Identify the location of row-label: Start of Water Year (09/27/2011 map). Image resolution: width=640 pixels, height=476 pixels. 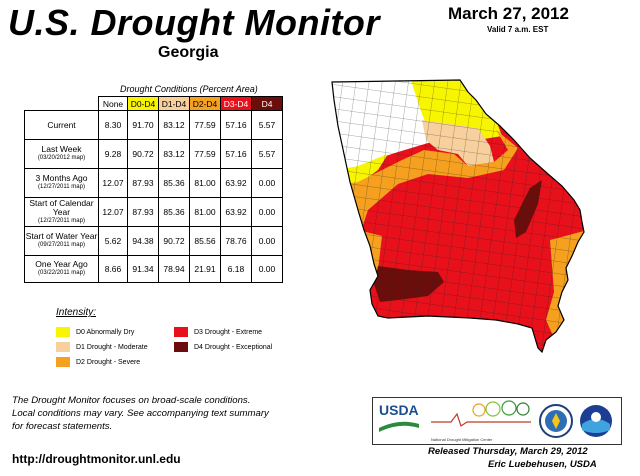
(61, 241).